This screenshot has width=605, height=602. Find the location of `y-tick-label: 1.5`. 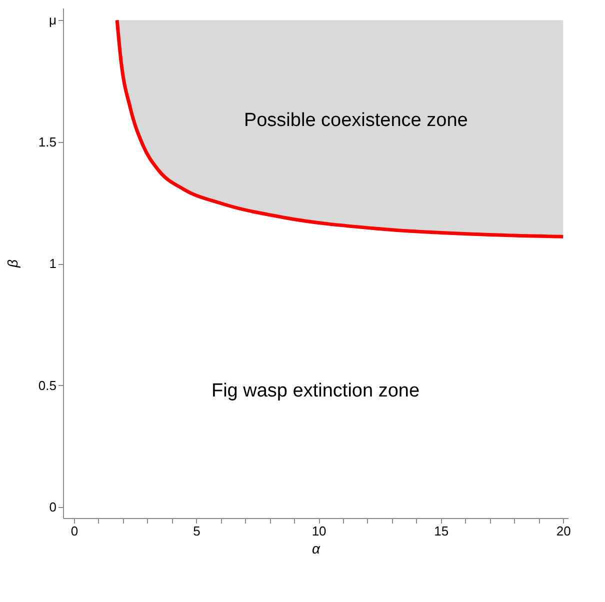

y-tick-label: 1.5 is located at coordinates (47, 142).